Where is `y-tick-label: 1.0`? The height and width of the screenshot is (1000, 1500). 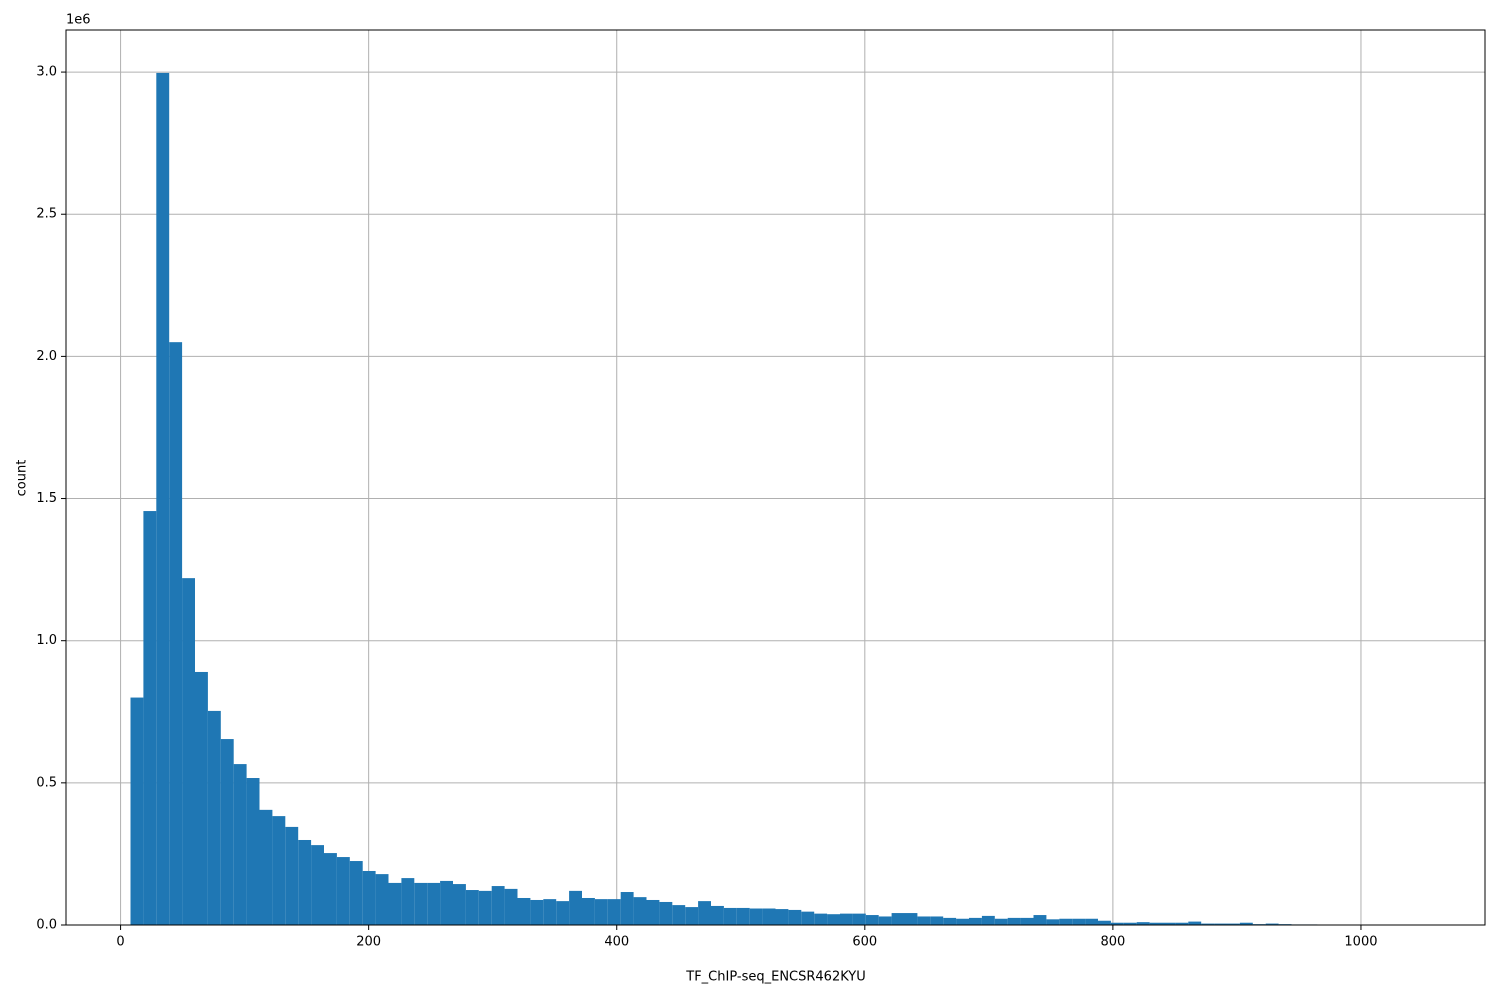 y-tick-label: 1.0 is located at coordinates (46, 640).